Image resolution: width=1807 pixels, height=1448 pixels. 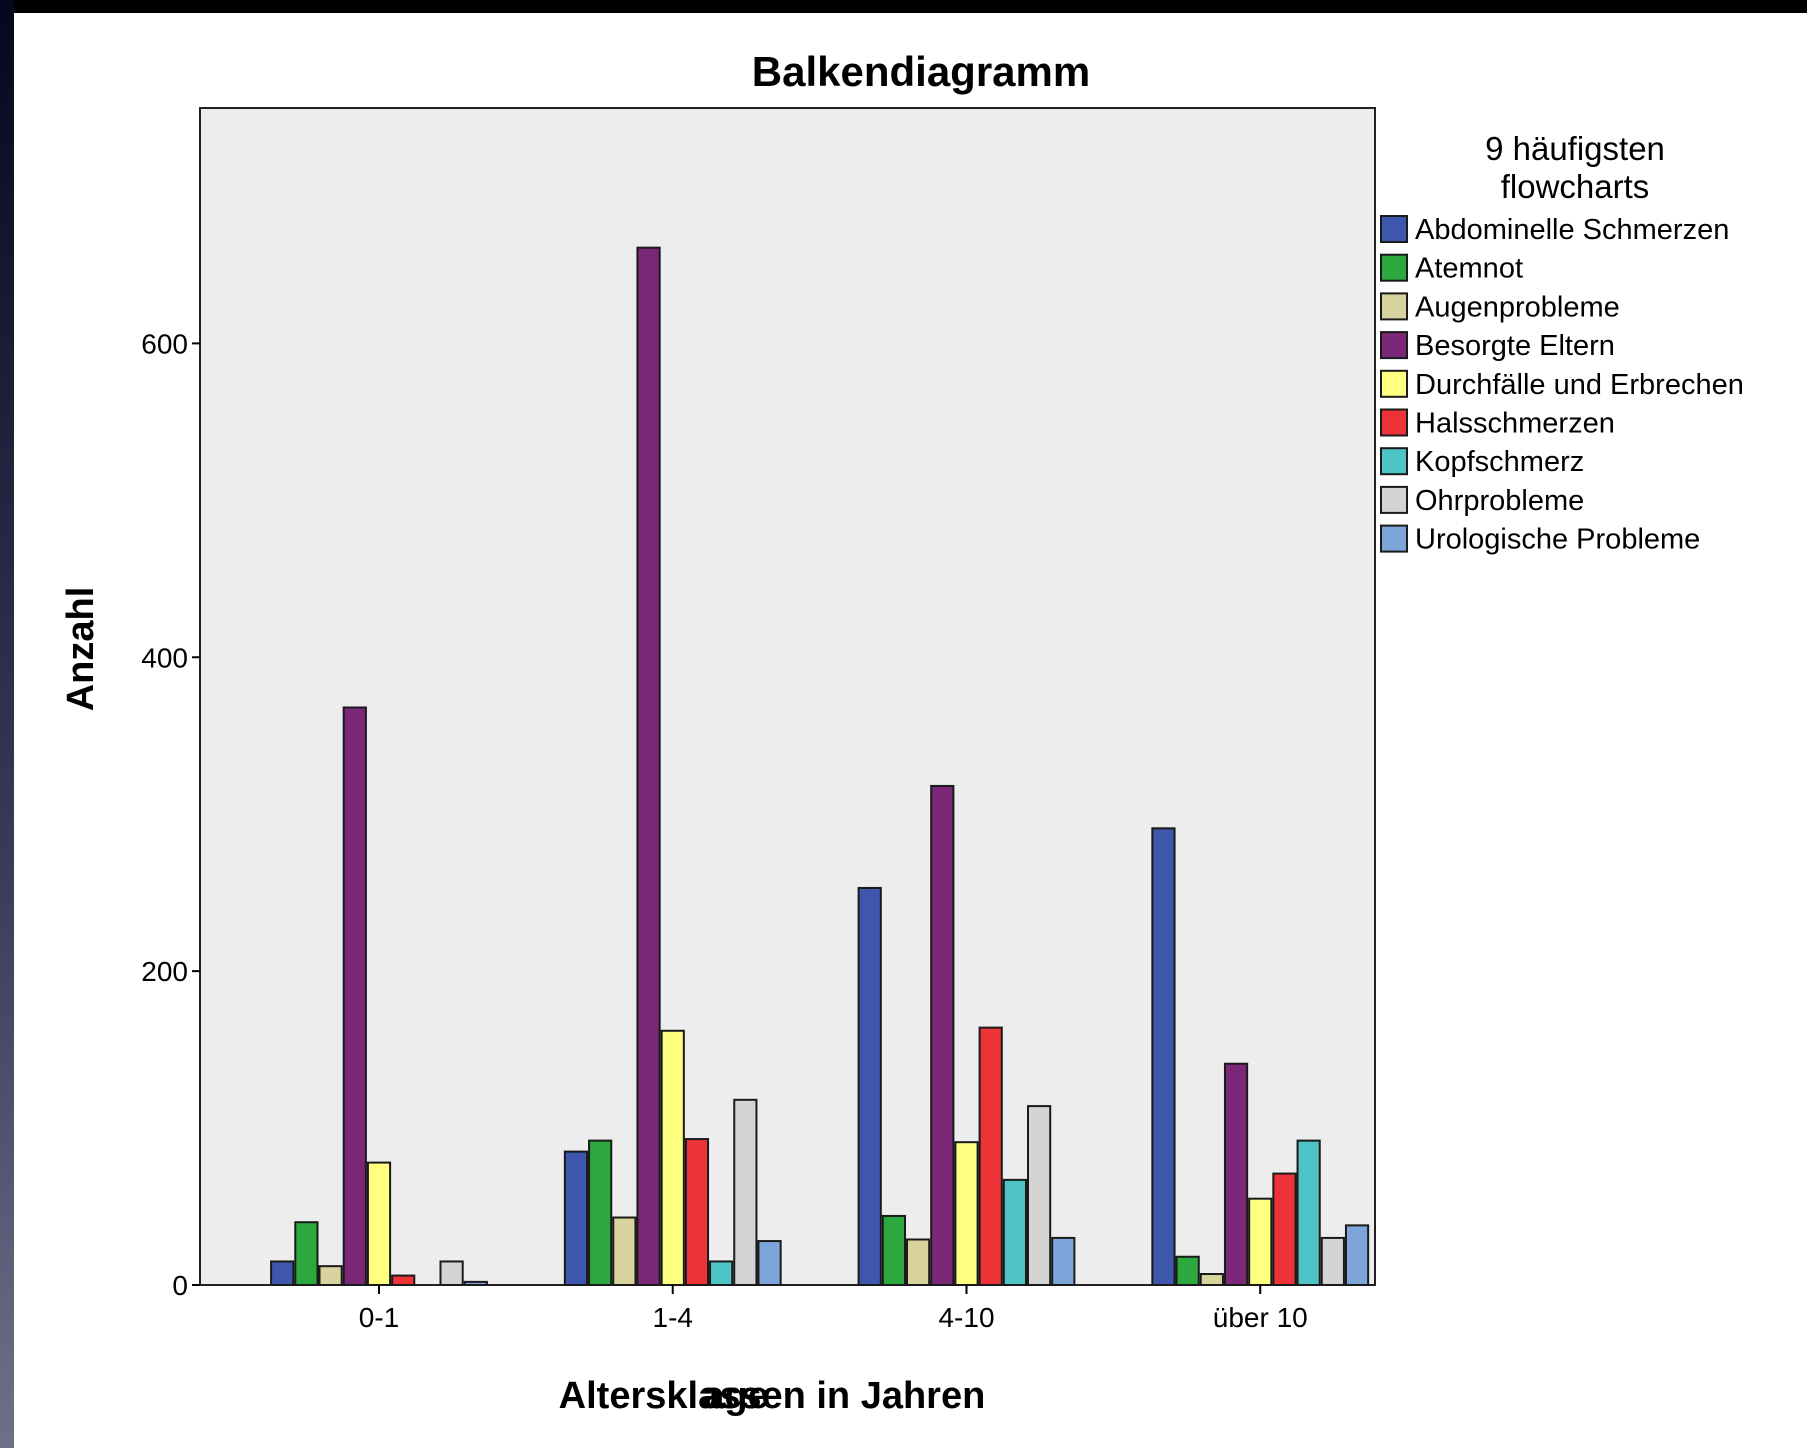 What do you see at coordinates (164, 971) in the screenshot?
I see `y-tick-label: 200` at bounding box center [164, 971].